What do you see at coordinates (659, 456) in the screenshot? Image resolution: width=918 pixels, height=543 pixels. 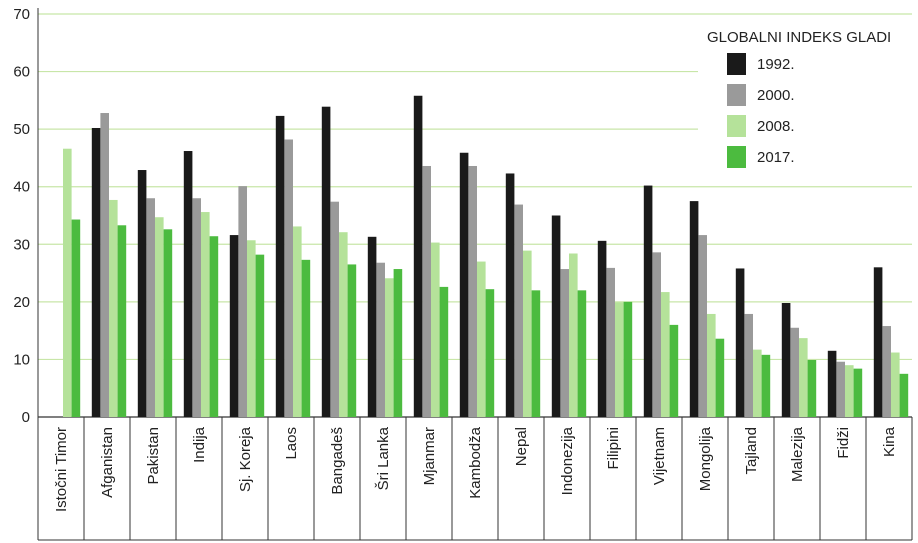 I see `category-label: Vijetnam` at bounding box center [659, 456].